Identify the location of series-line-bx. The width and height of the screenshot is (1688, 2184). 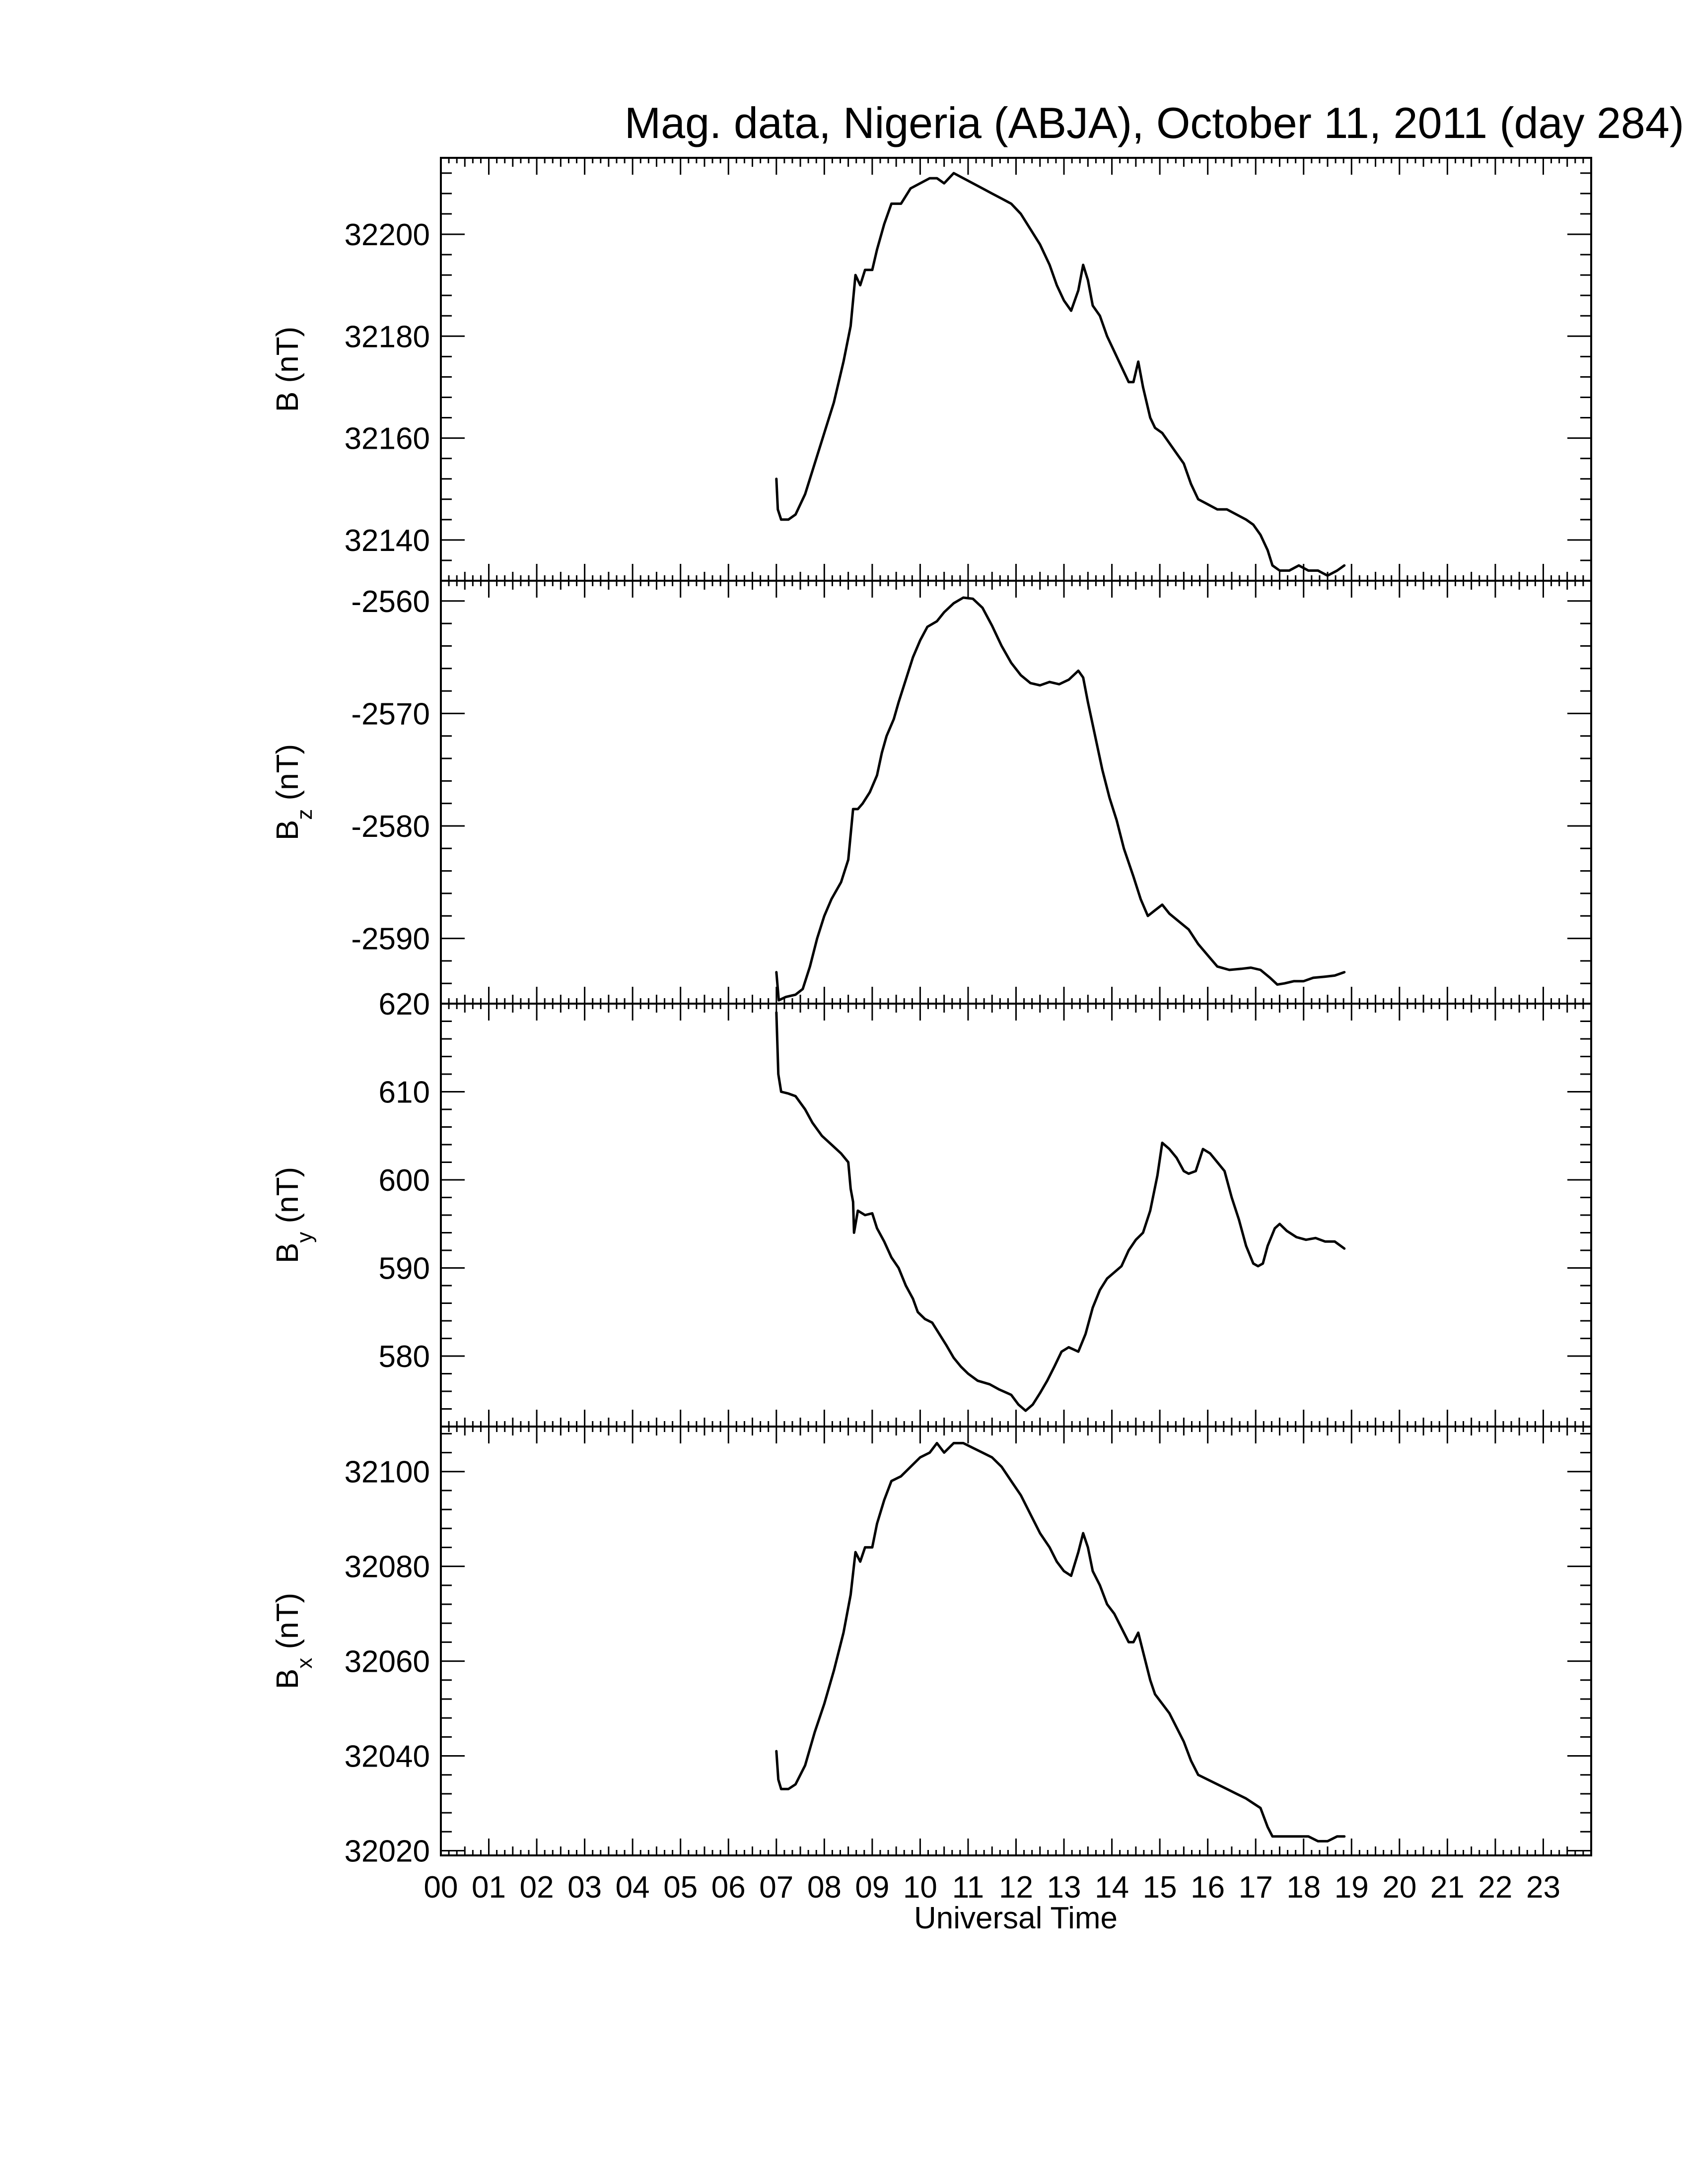
(1060, 1642).